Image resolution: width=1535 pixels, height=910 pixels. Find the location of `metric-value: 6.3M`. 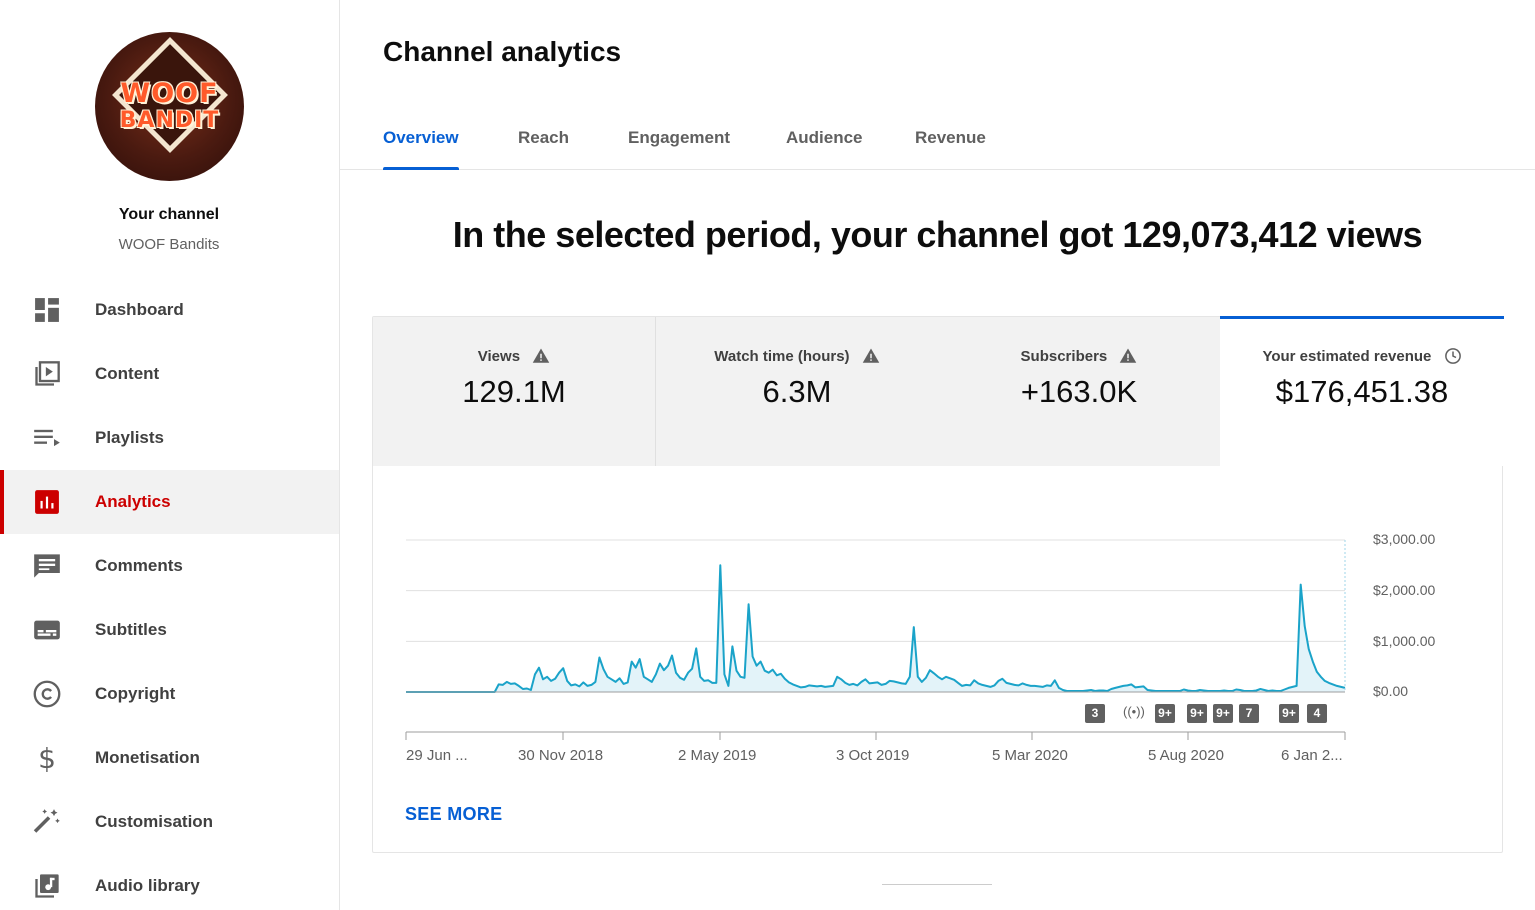

metric-value: 6.3M is located at coordinates (797, 391).